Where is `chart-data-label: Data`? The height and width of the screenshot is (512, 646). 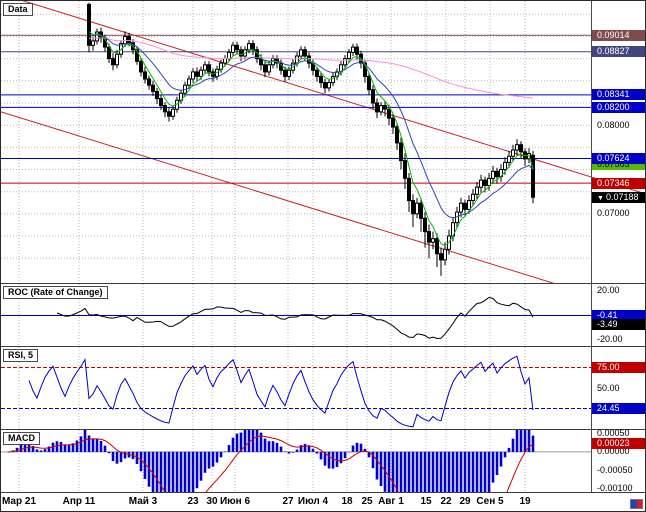 chart-data-label: Data is located at coordinates (18, 9).